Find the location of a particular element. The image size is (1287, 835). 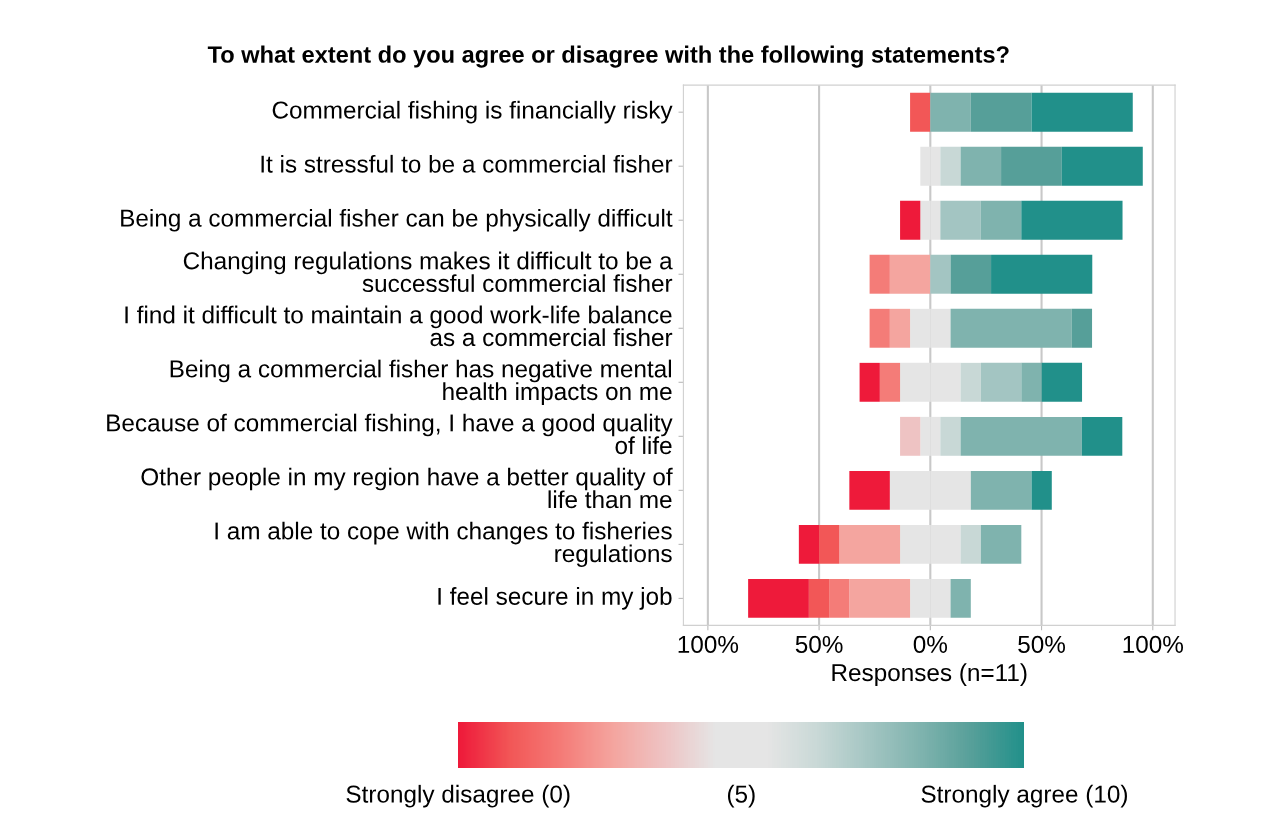

y-tick-label: Being a commercial fisher has negative mental health impacts on me is located at coordinates (421, 382).